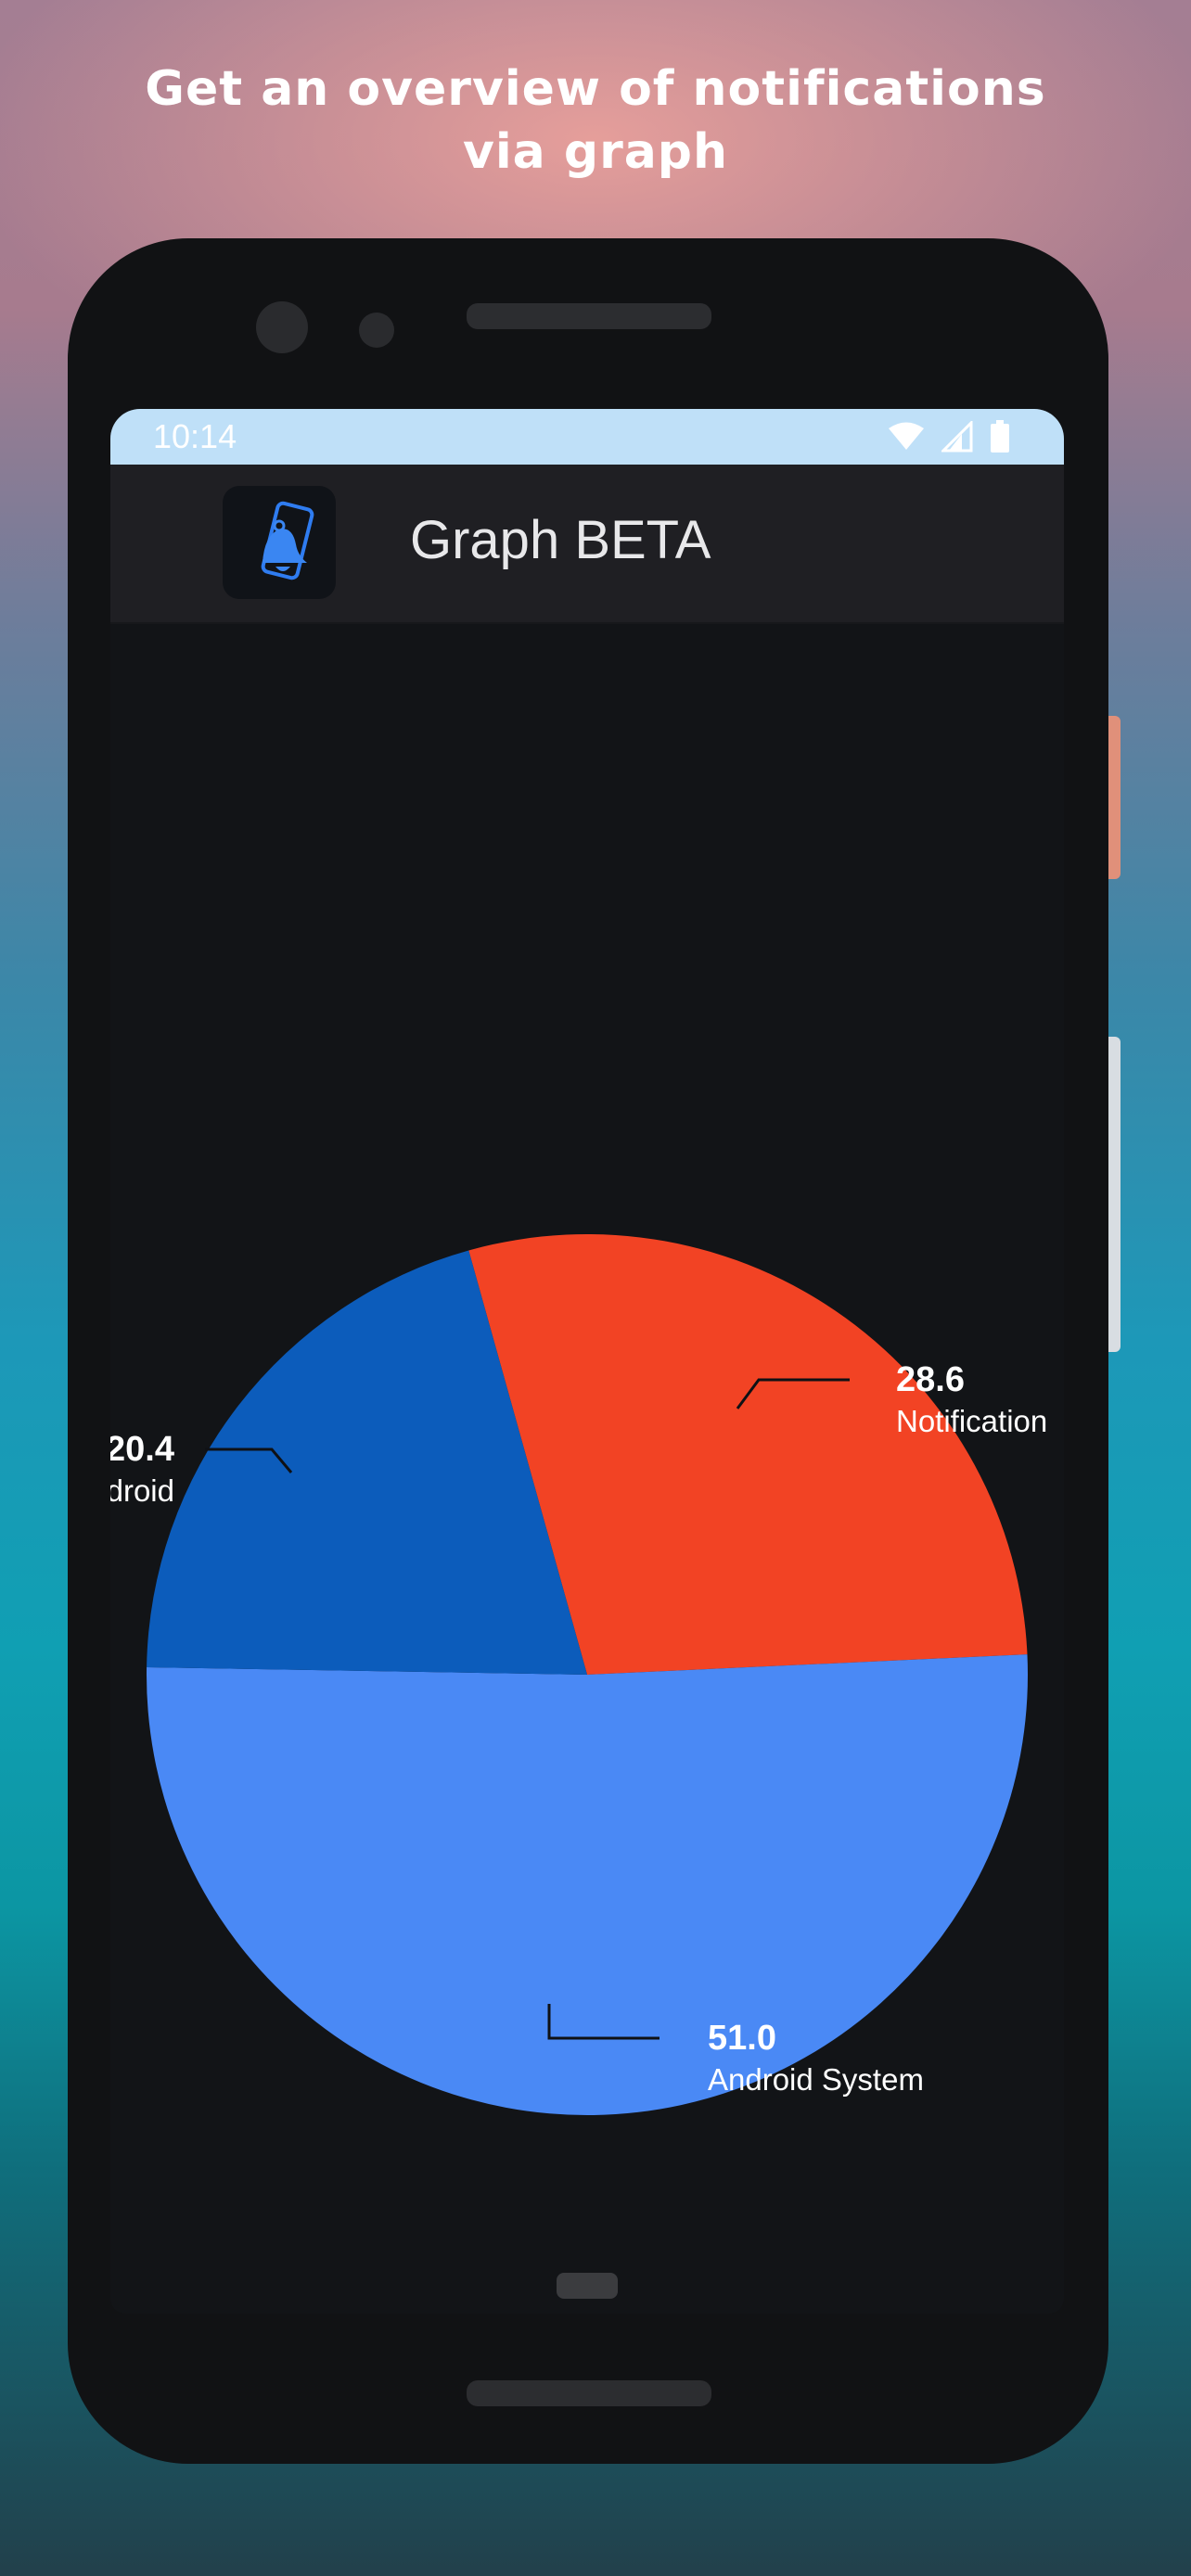 The width and height of the screenshot is (1191, 2576). I want to click on earpiece-speaker, so click(589, 316).